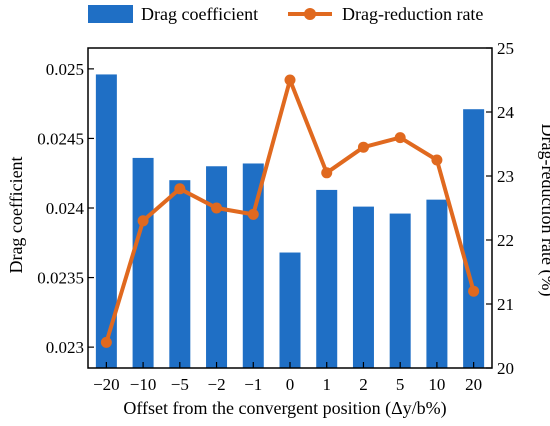  What do you see at coordinates (310, 14) in the screenshot?
I see `legend-line-marker` at bounding box center [310, 14].